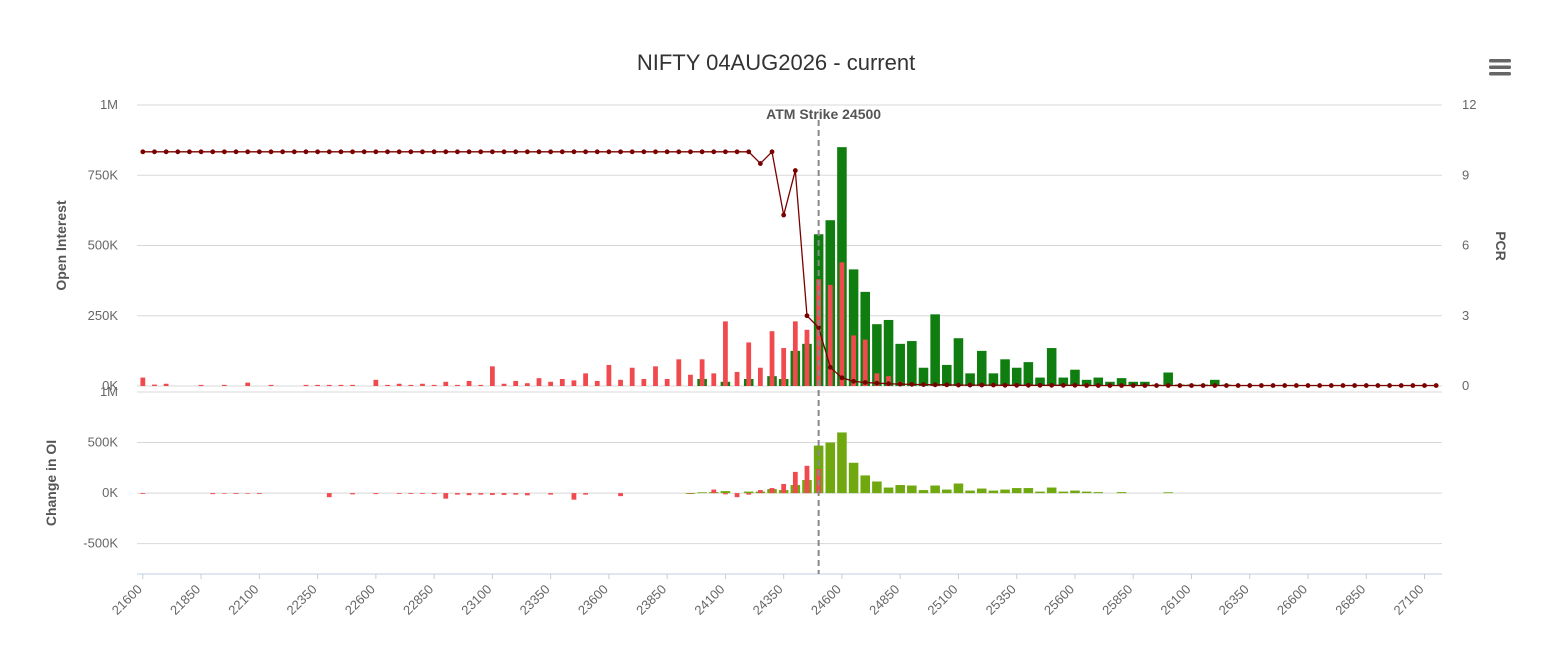 The height and width of the screenshot is (648, 1553). What do you see at coordinates (709, 600) in the screenshot?
I see `x-tick-label: 24100` at bounding box center [709, 600].